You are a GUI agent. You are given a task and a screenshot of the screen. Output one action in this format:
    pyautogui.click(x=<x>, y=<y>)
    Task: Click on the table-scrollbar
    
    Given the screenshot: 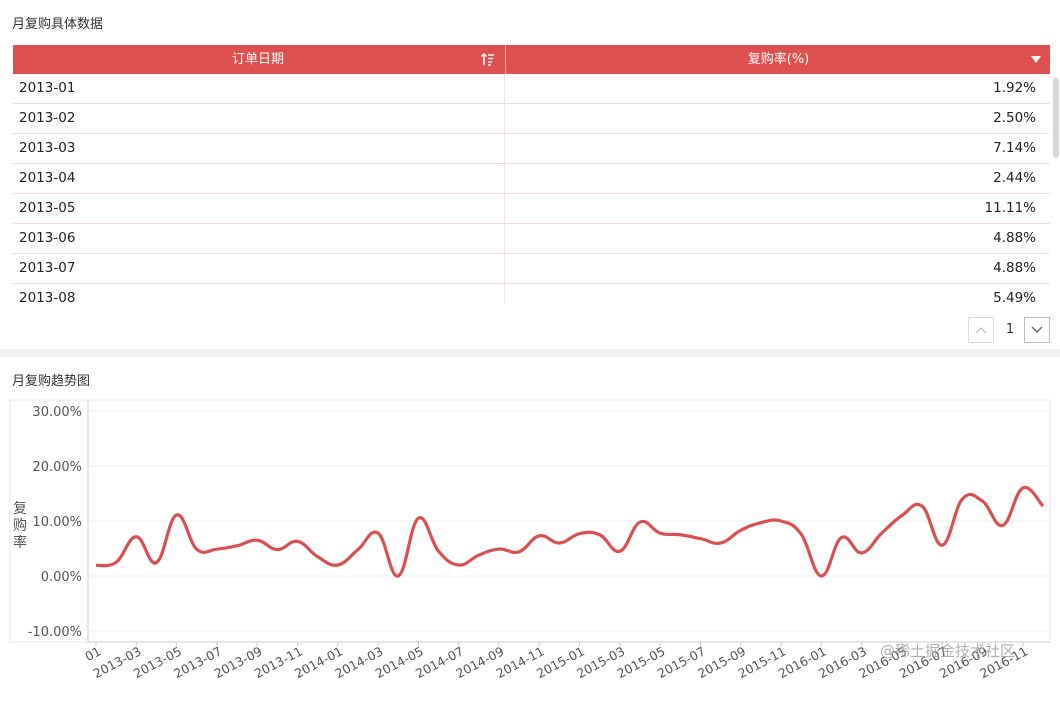 What is the action you would take?
    pyautogui.click(x=1056, y=118)
    